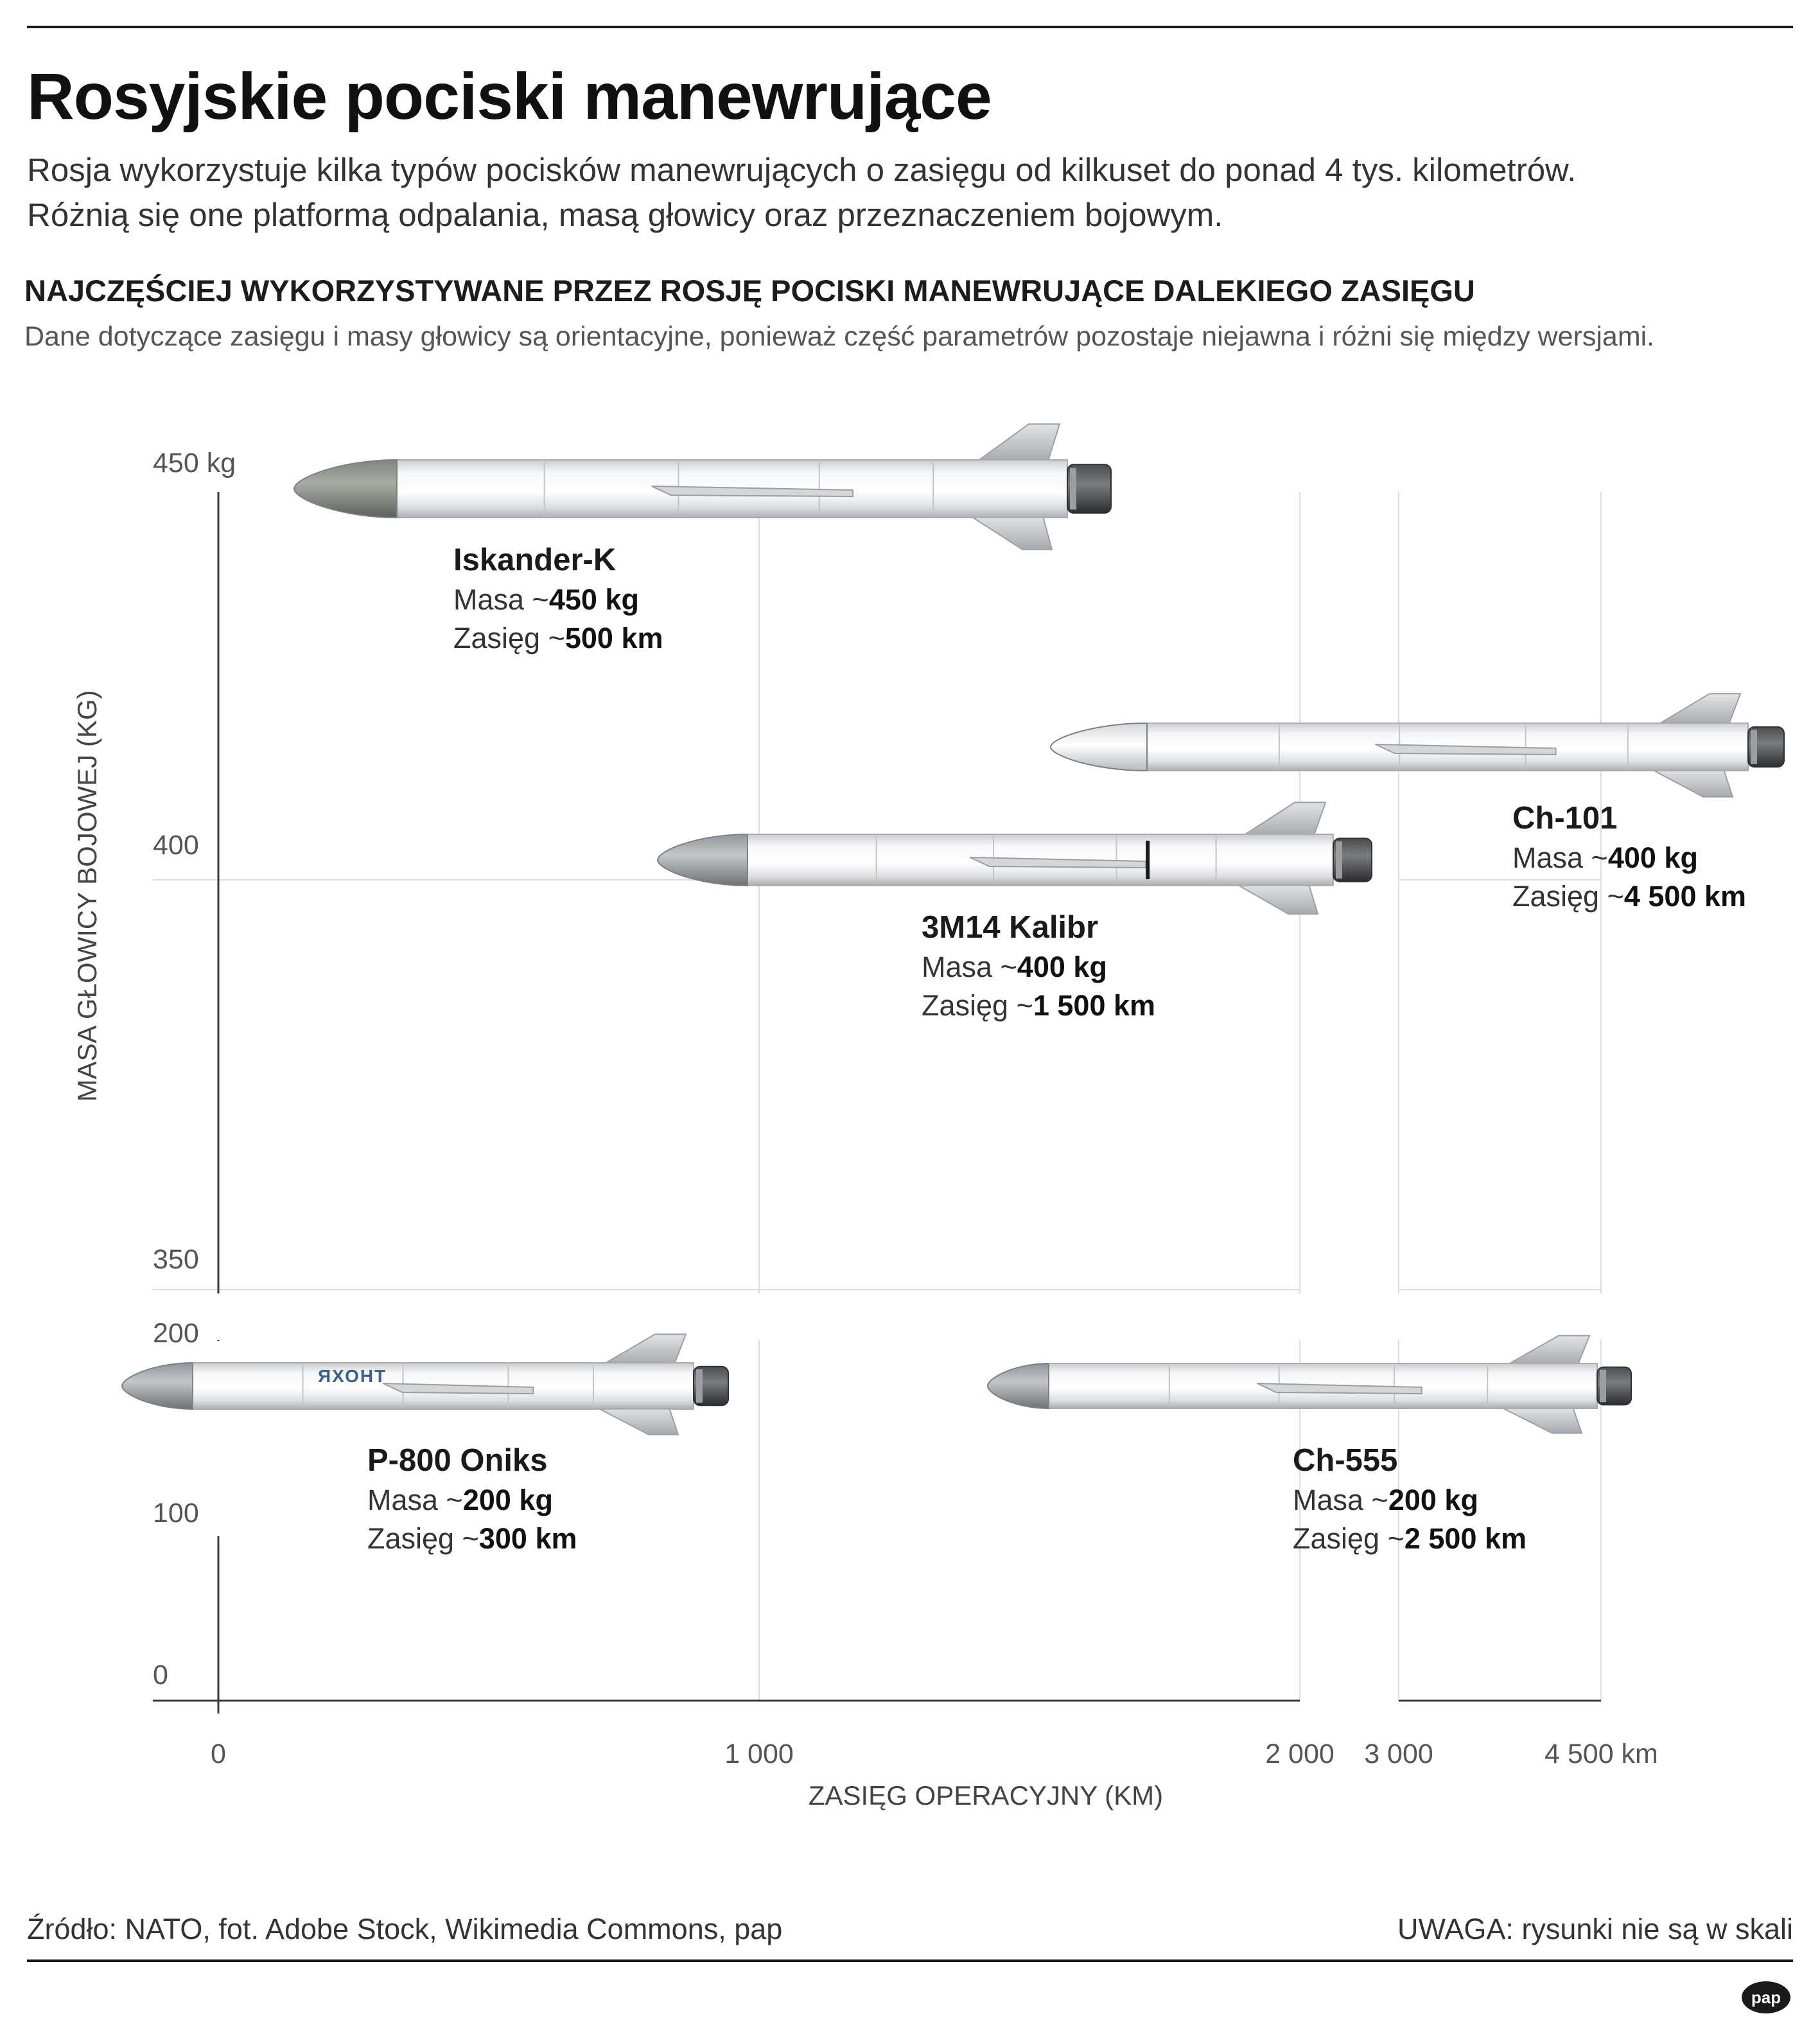  I want to click on missile-range-ch-555: Zasięg ~2 500 km, so click(1410, 1538).